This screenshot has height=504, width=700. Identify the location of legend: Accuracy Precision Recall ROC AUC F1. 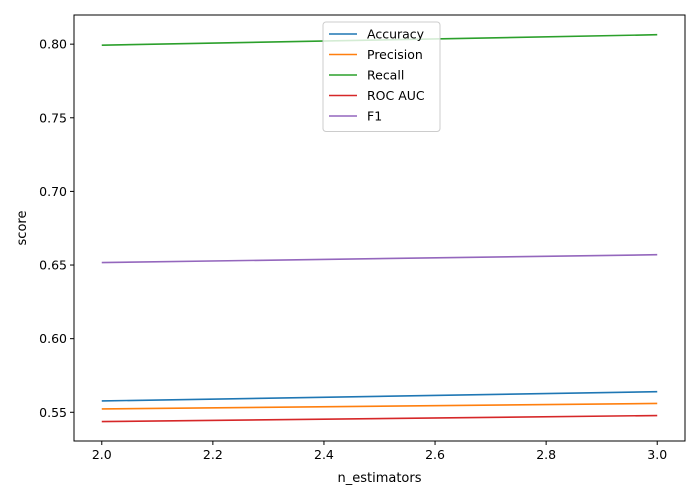
(381, 76).